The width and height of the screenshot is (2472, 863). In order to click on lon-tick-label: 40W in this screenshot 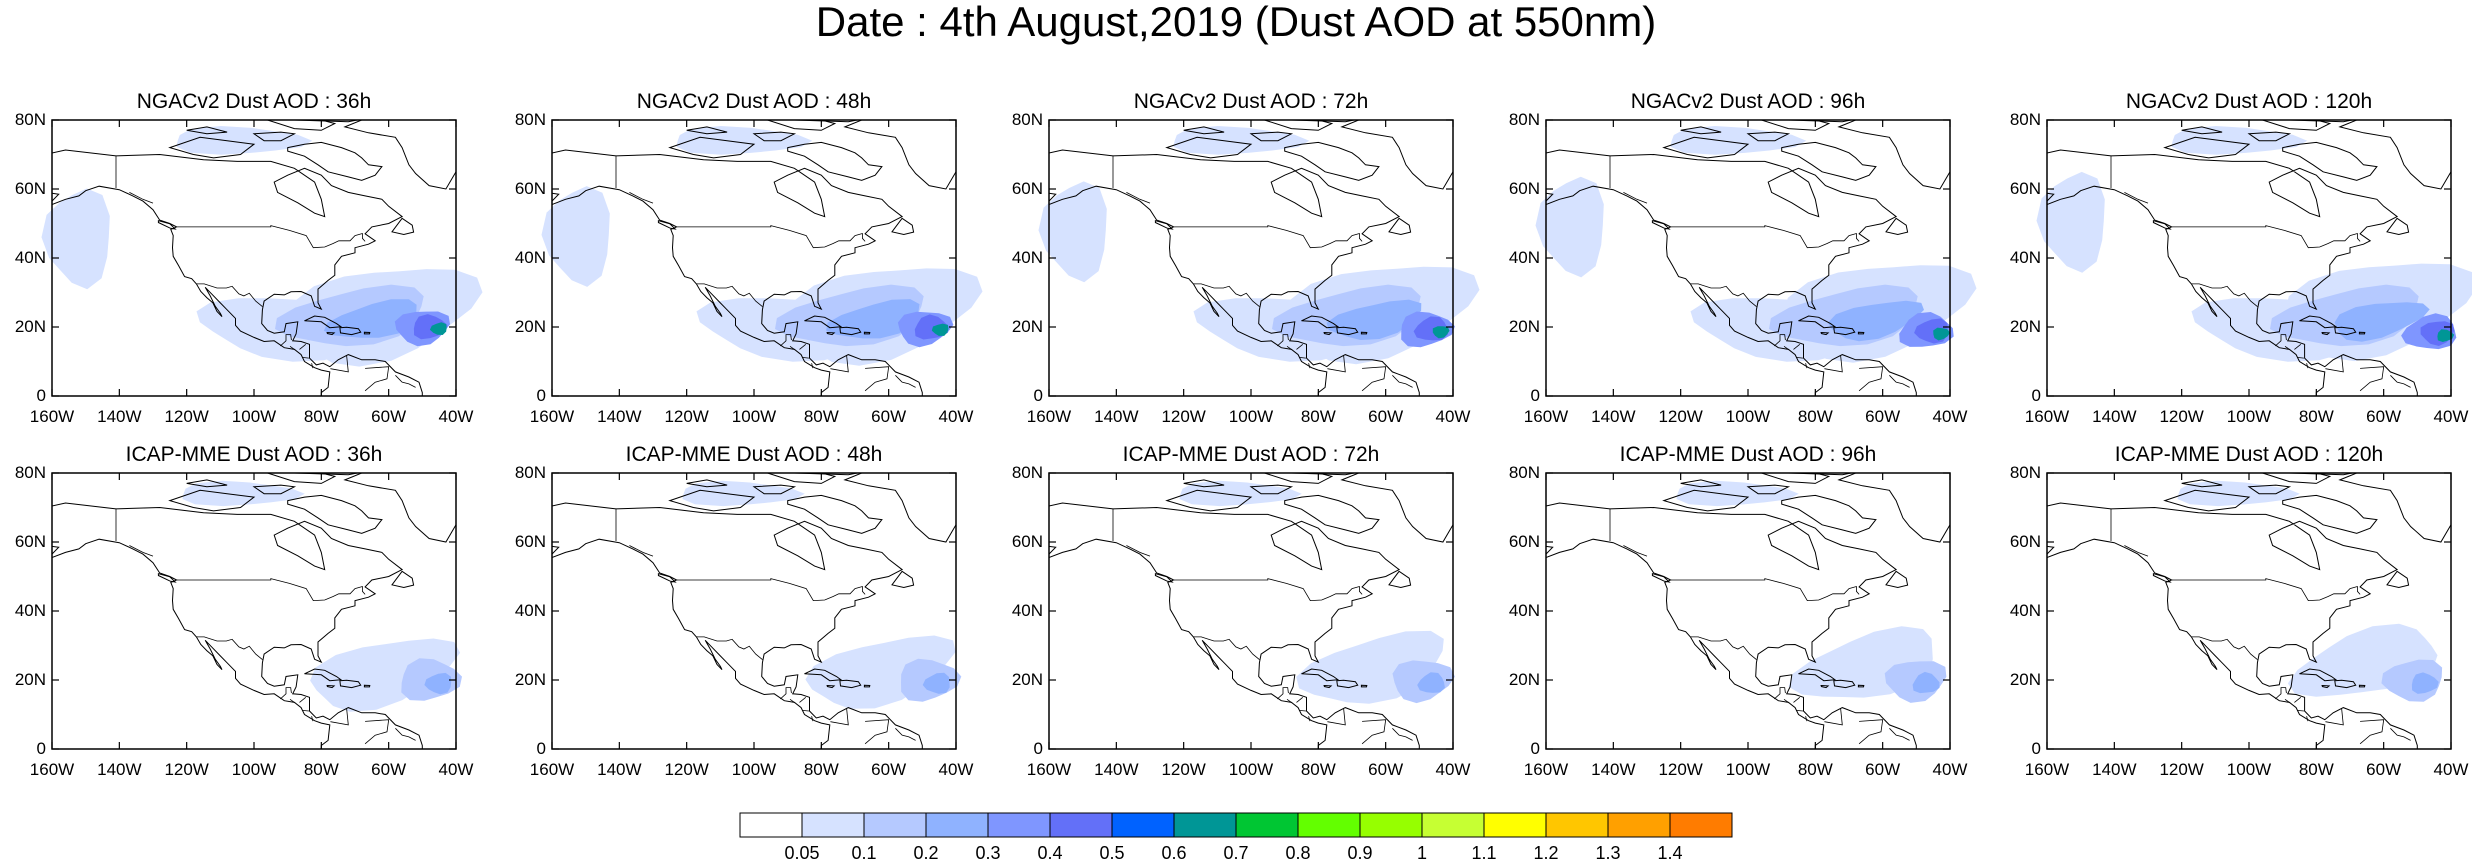, I will do `click(1453, 416)`.